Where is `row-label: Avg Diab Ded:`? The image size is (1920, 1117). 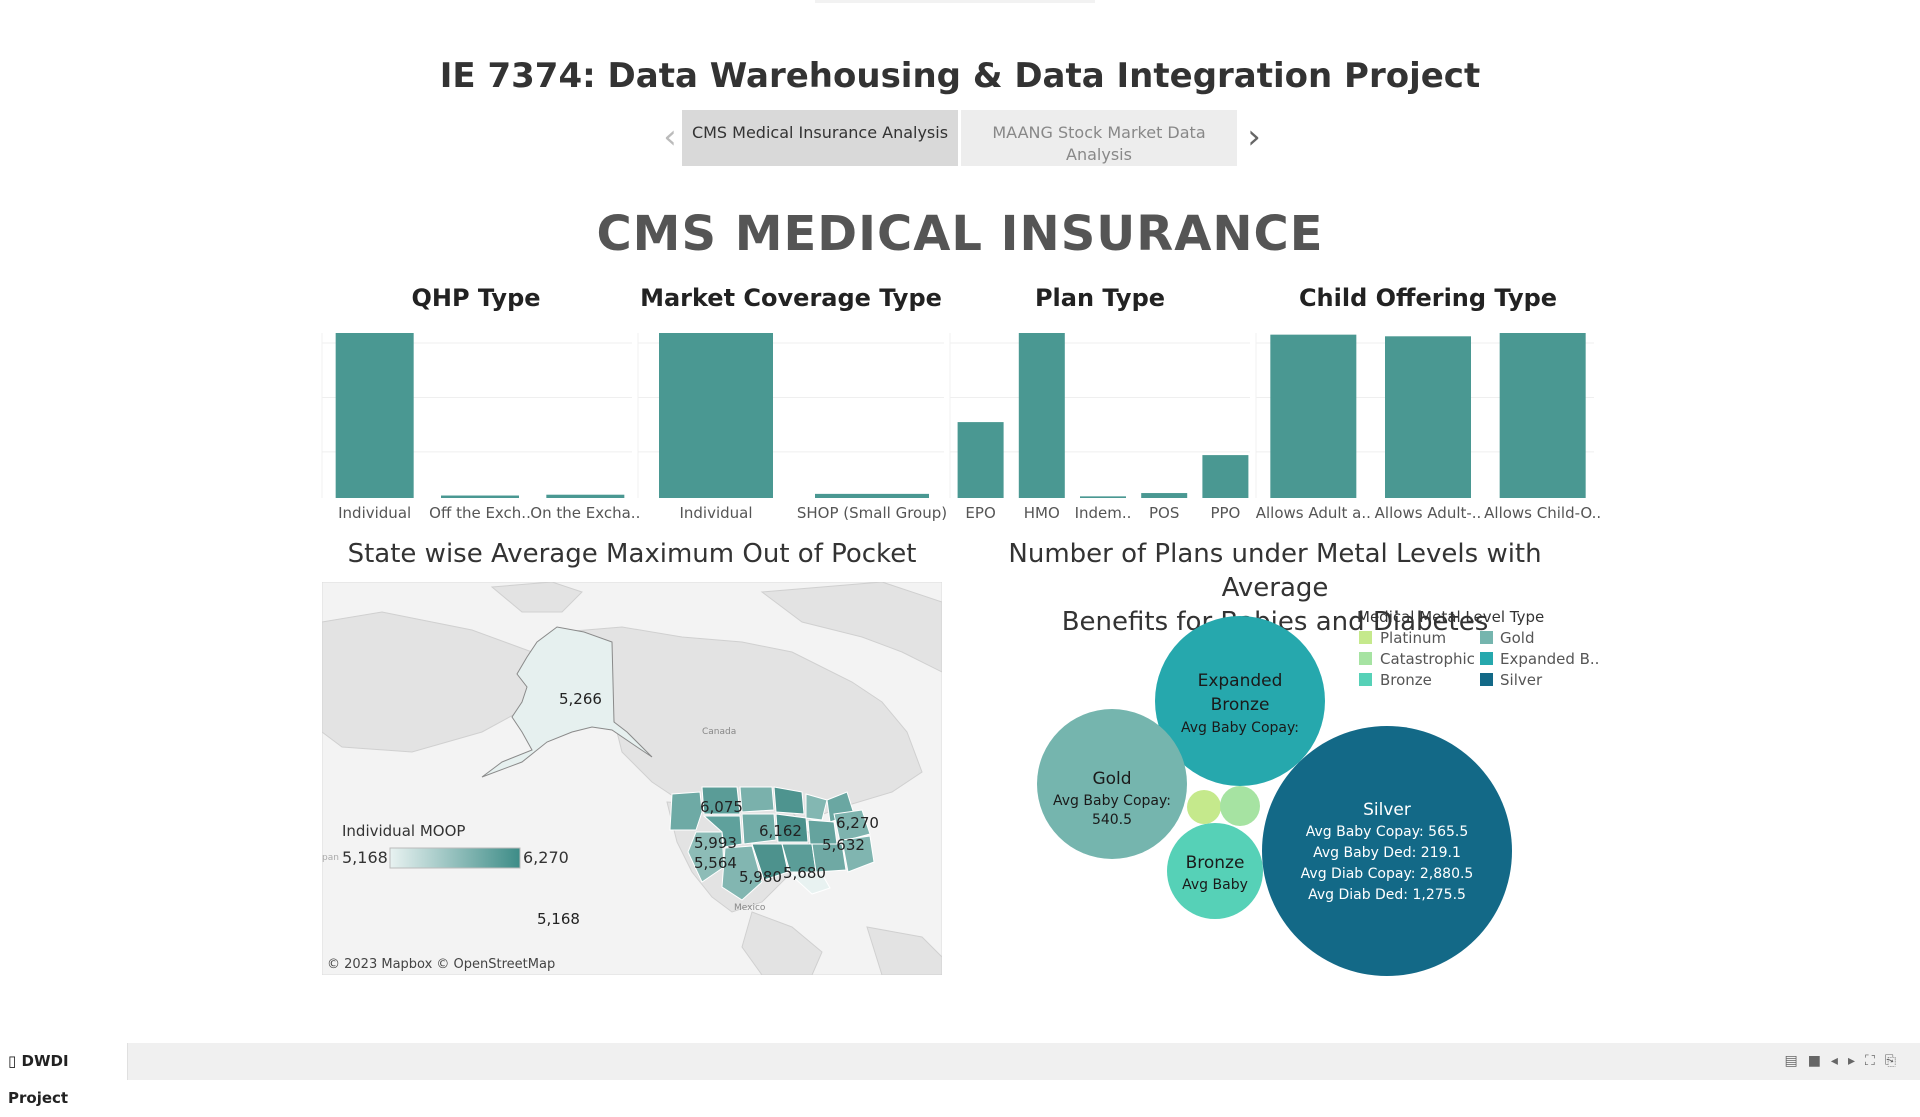
row-label: Avg Diab Ded: is located at coordinates (1358, 895).